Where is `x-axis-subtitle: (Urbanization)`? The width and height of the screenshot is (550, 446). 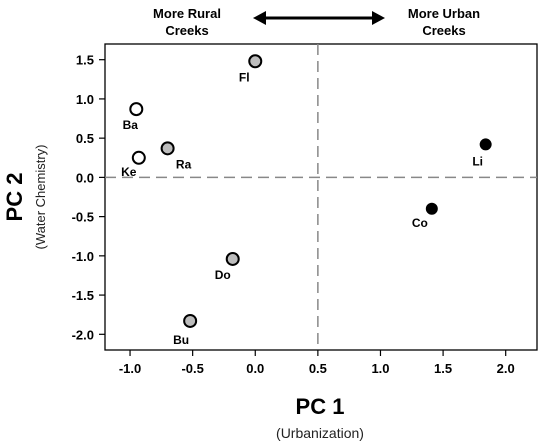
x-axis-subtitle: (Urbanization) is located at coordinates (320, 433).